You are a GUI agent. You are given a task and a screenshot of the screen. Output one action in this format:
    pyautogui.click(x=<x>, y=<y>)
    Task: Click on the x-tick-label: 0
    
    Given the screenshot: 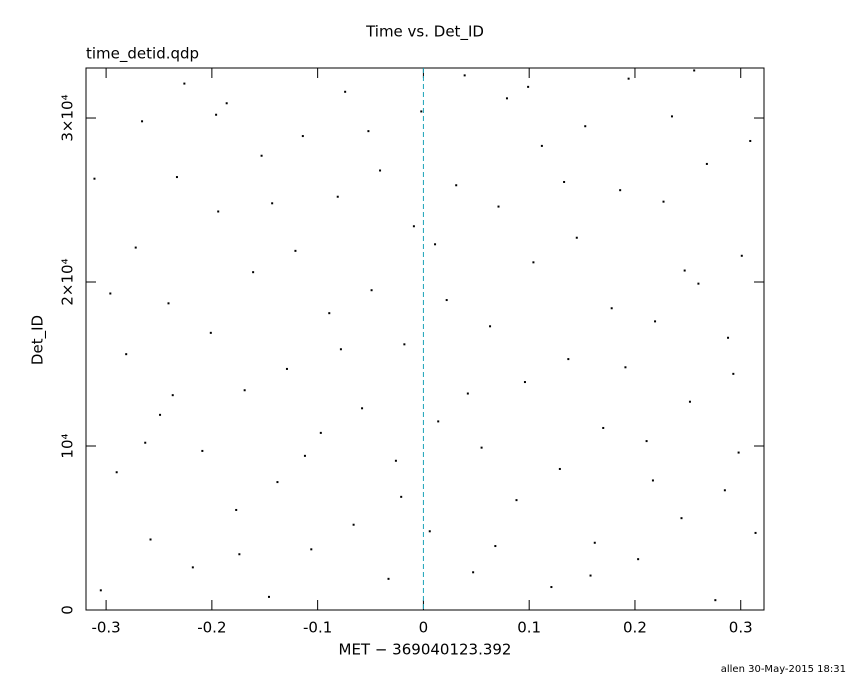 What is the action you would take?
    pyautogui.click(x=424, y=628)
    